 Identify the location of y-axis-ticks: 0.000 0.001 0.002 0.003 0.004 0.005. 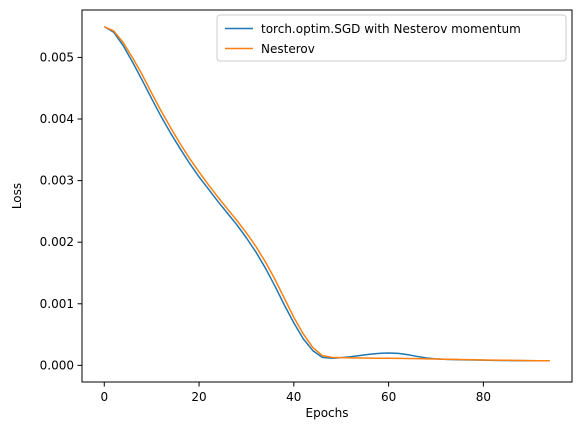
(61, 211).